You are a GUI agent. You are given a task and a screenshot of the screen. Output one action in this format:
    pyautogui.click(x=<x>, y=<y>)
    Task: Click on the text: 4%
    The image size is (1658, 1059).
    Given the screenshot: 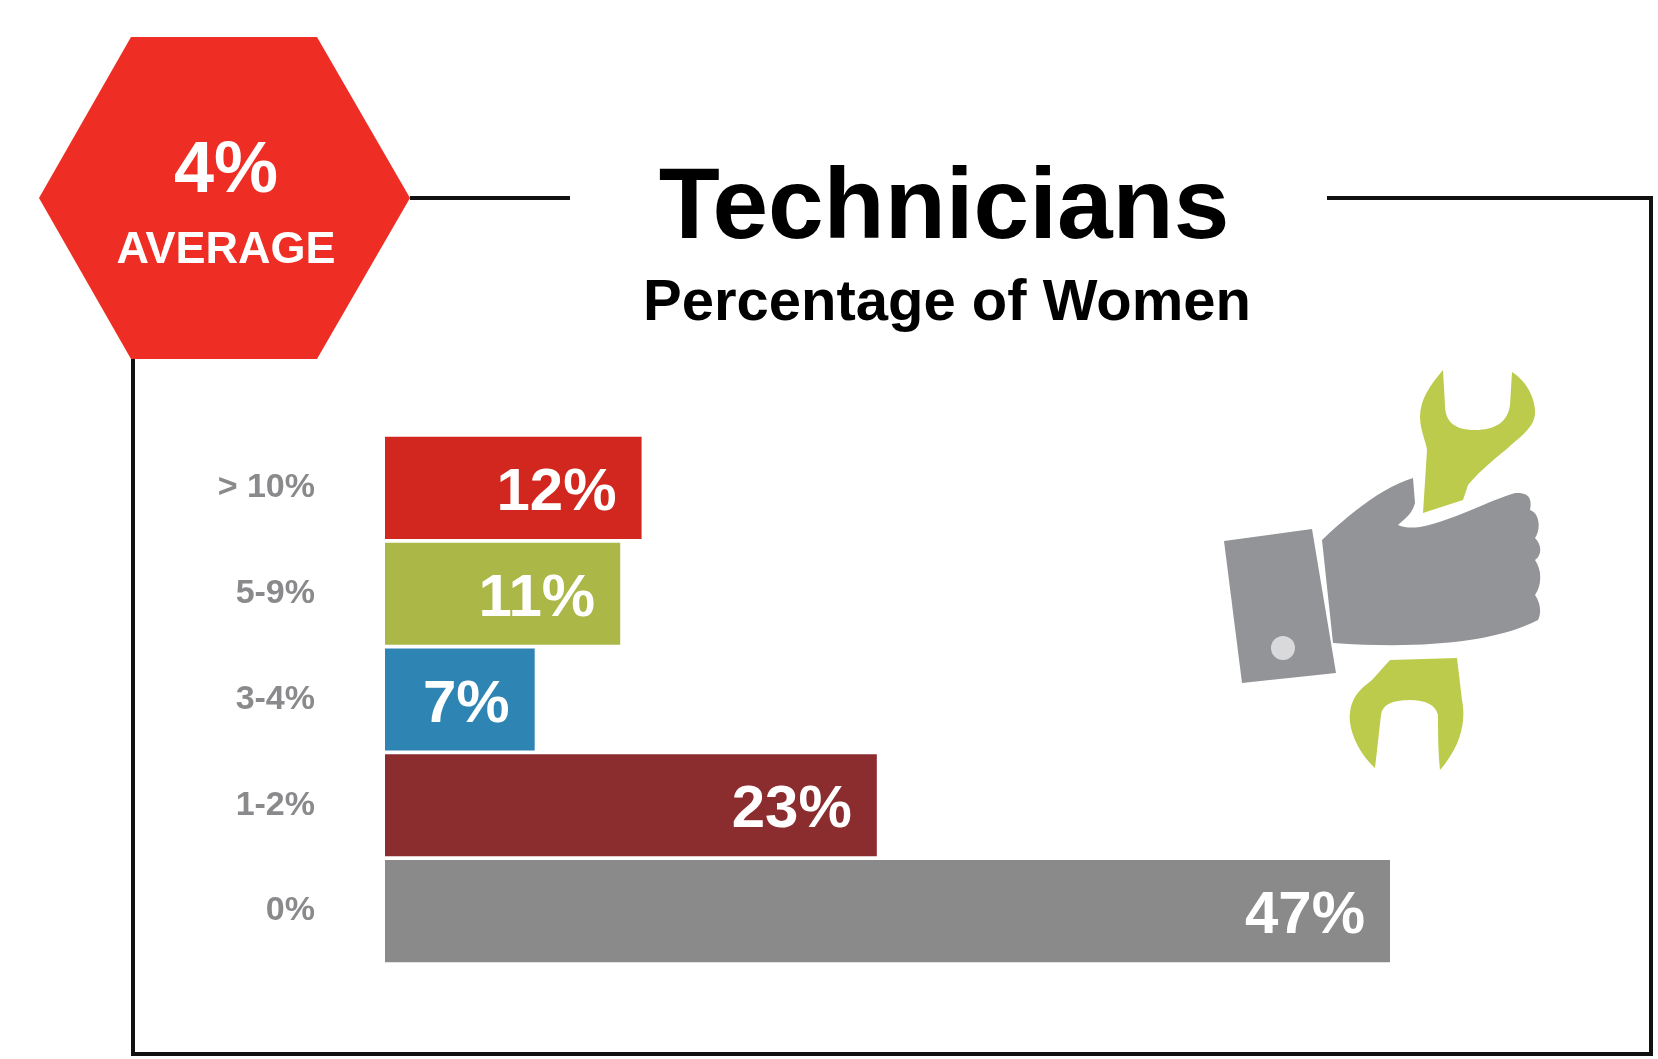 What is the action you would take?
    pyautogui.click(x=226, y=167)
    